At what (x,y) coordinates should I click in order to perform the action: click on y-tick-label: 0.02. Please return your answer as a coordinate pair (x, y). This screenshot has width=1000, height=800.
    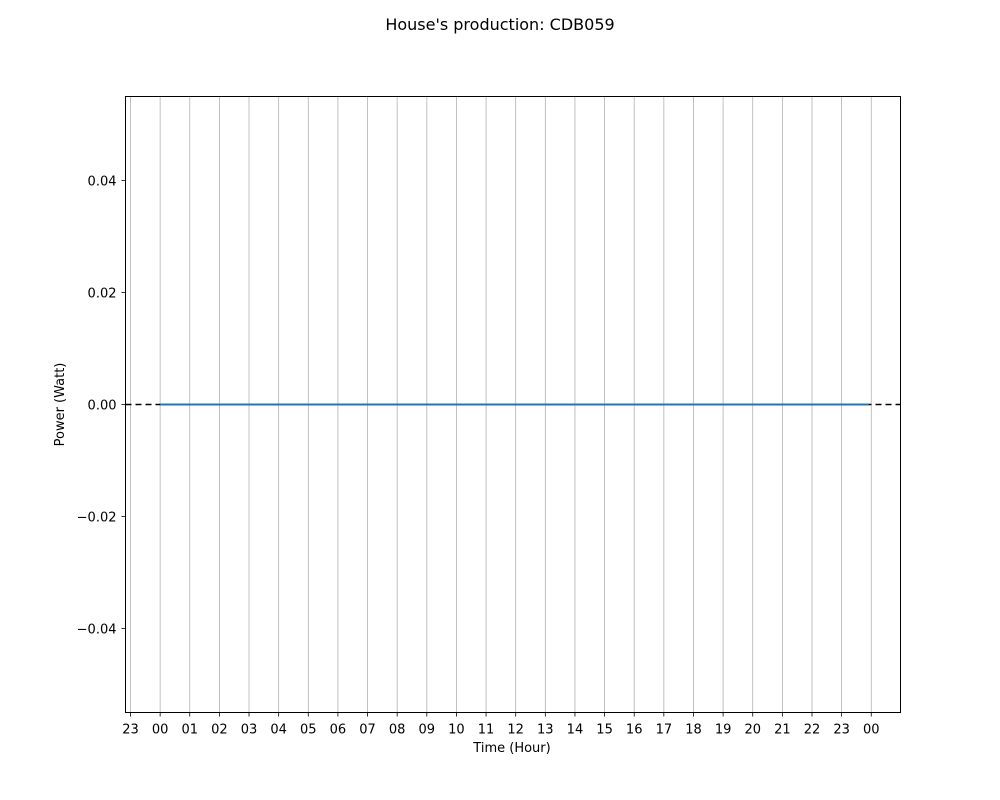
    Looking at the image, I should click on (102, 294).